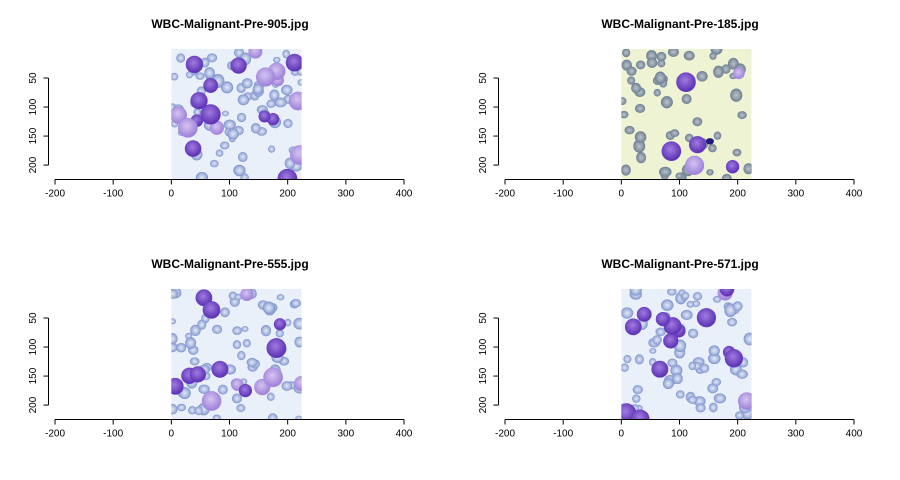 The height and width of the screenshot is (480, 900). Describe the element at coordinates (679, 264) in the screenshot. I see `chart-title: WBC-Malignant-Pre-571.jpg` at that location.